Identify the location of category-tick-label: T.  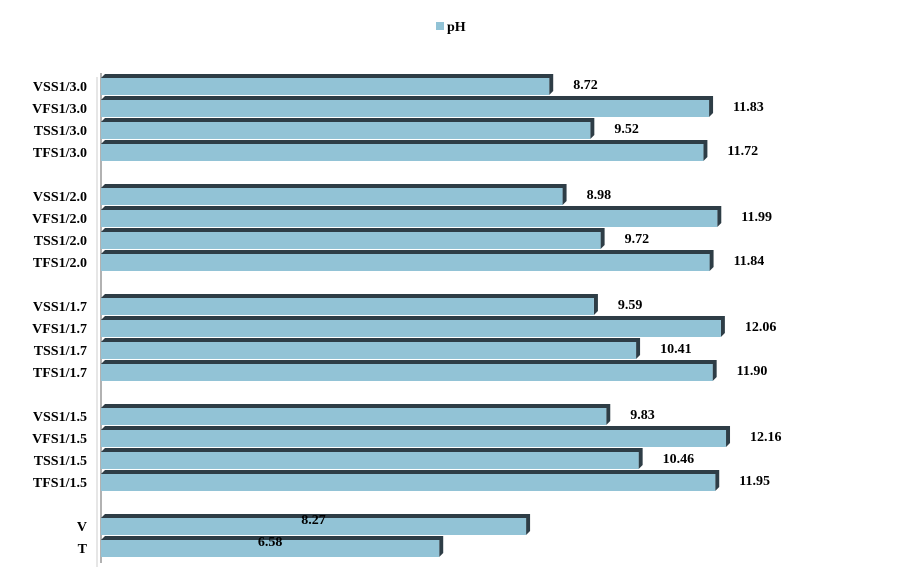
(83, 549).